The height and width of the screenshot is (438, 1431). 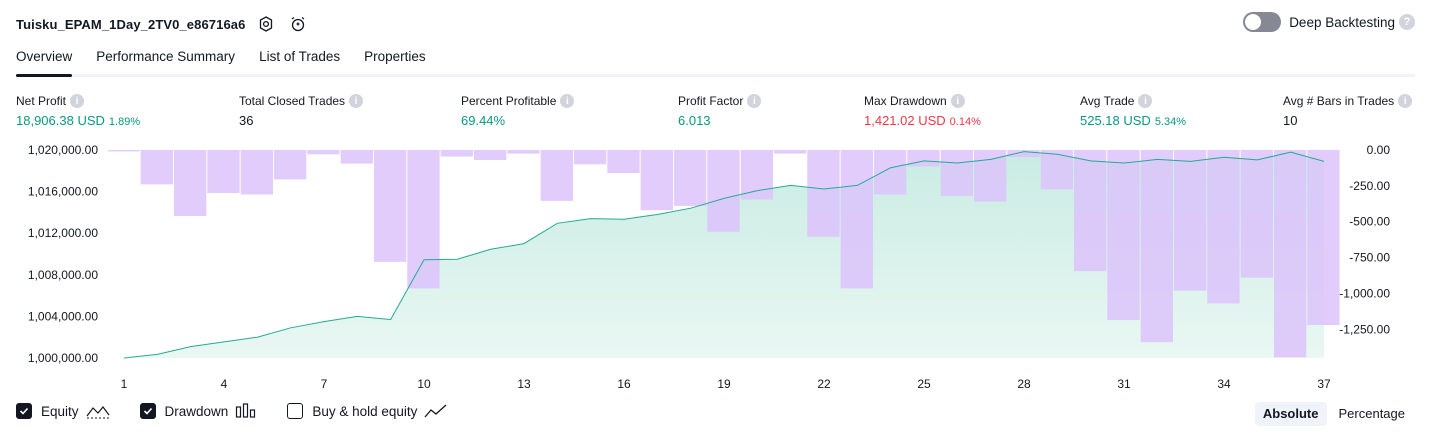 I want to click on metric-label: Net Profit, so click(x=41, y=101).